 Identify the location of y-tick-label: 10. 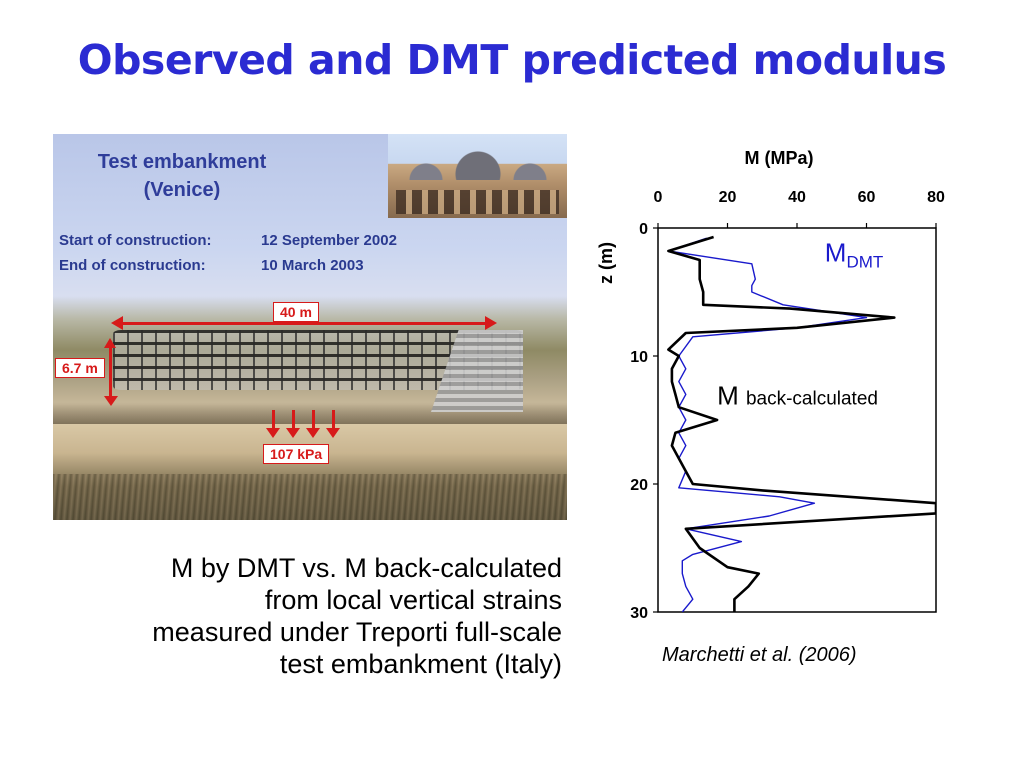
(639, 357).